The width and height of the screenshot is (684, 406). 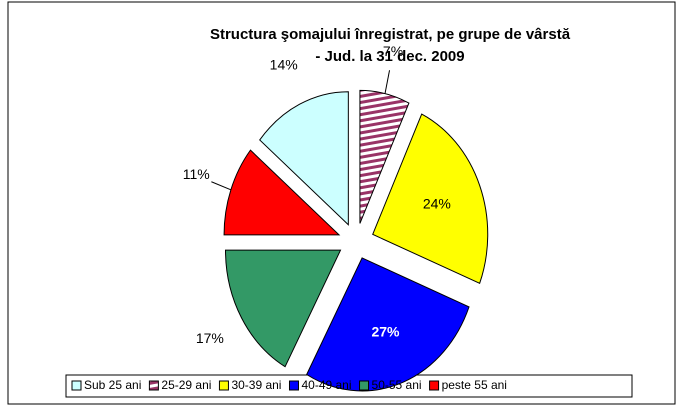 I want to click on data-label: 17%, so click(x=210, y=338).